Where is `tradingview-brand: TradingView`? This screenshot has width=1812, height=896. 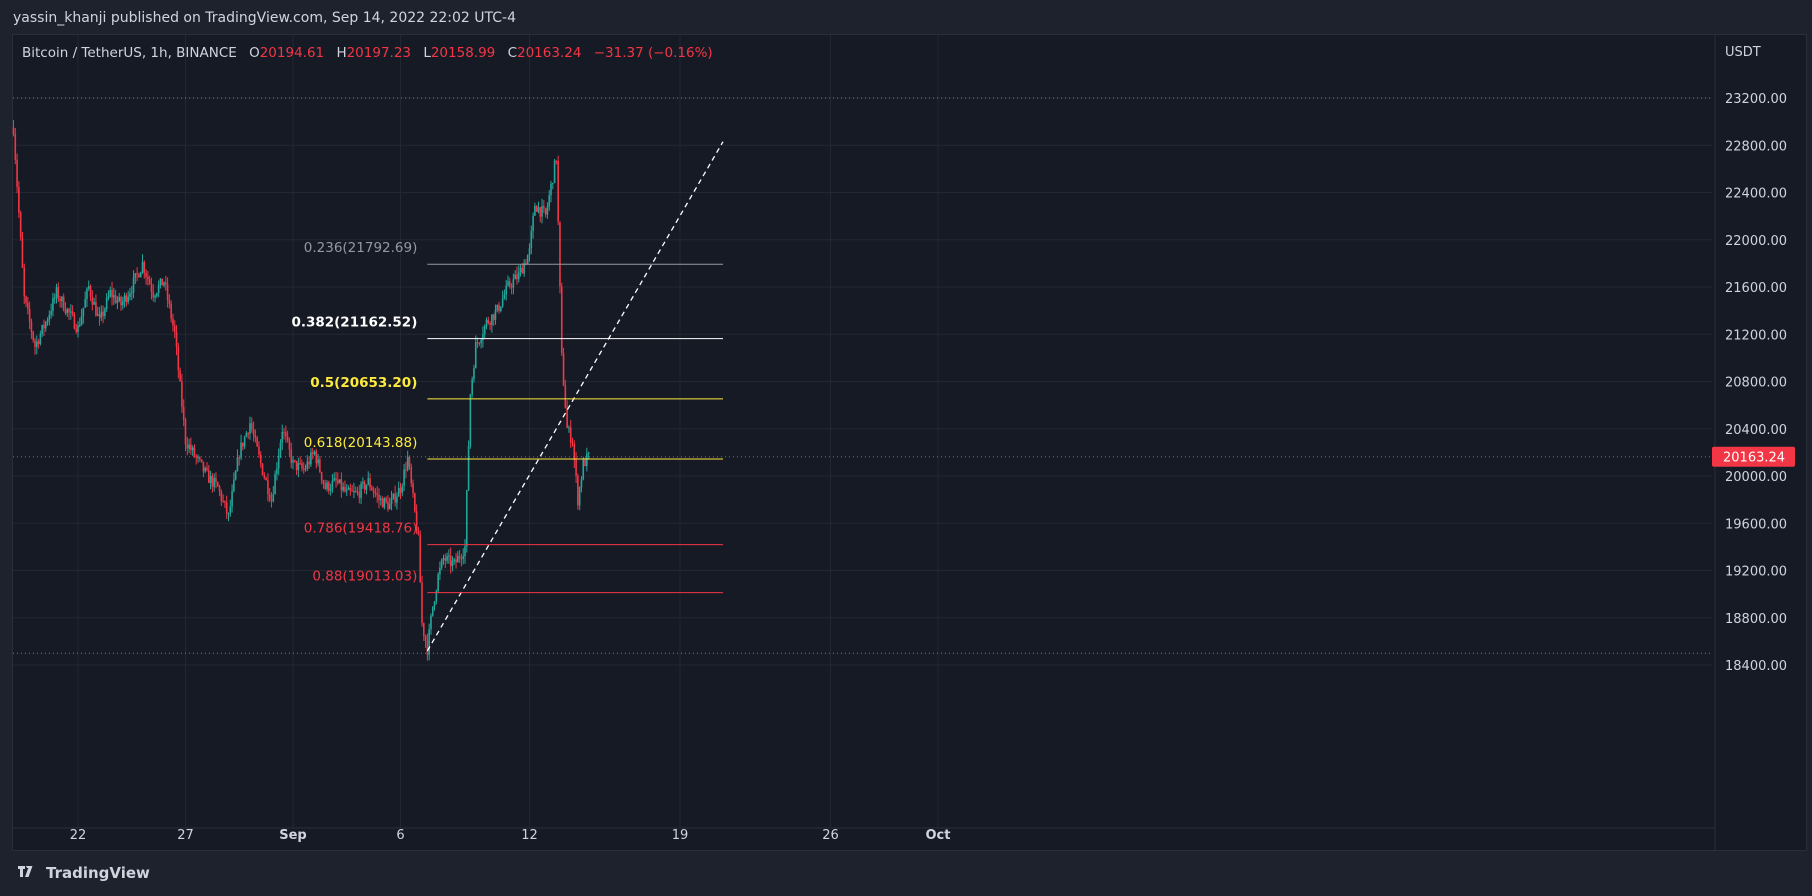 tradingview-brand: TradingView is located at coordinates (82, 873).